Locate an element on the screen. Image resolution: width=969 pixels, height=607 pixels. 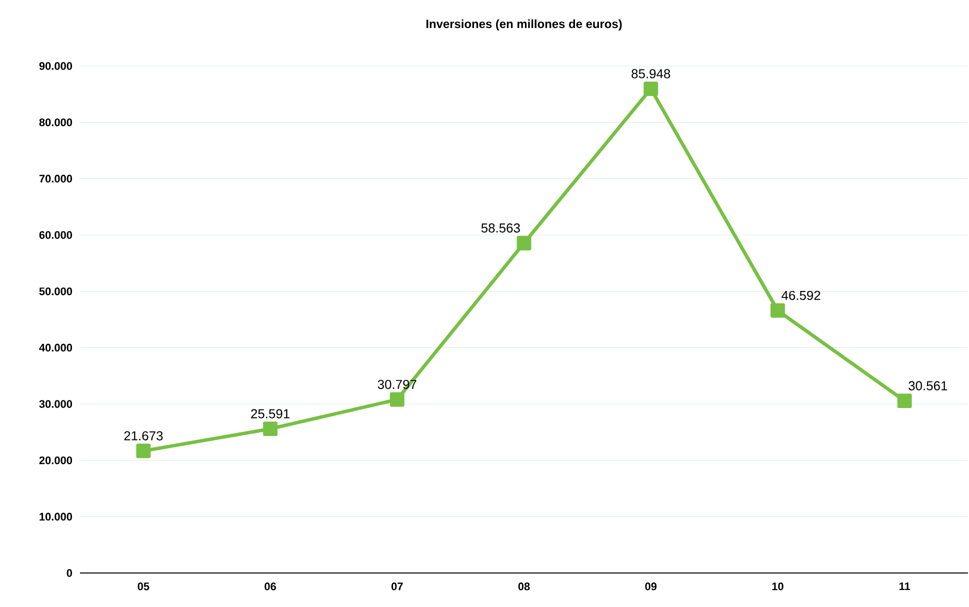
x-tick-label: 10 is located at coordinates (778, 586).